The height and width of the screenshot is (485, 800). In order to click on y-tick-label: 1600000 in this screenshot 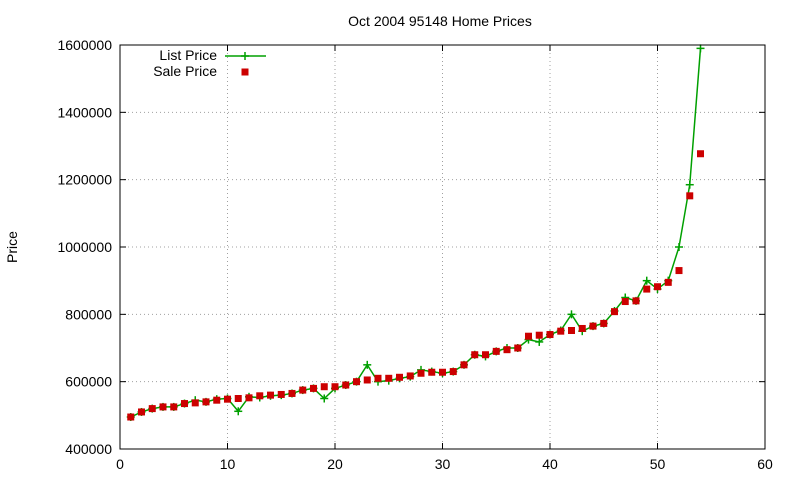, I will do `click(84, 45)`.